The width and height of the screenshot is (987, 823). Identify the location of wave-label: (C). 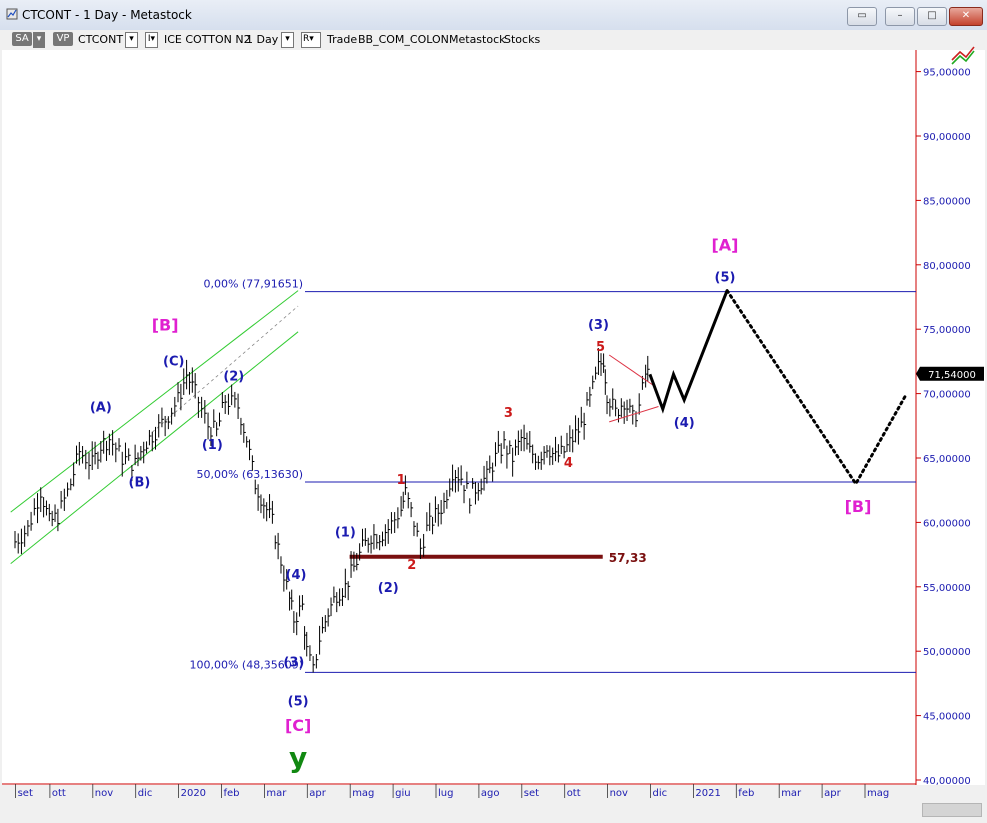
(173, 361).